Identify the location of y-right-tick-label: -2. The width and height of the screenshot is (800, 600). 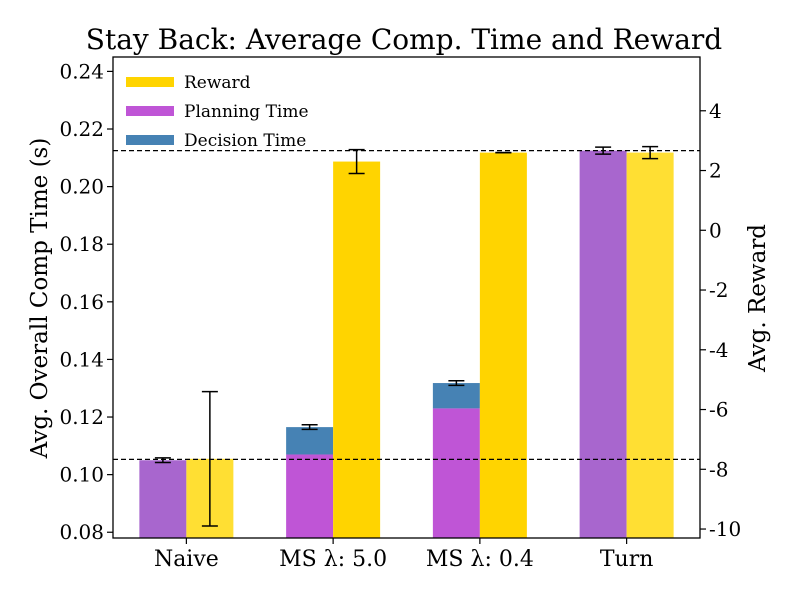
(718, 290).